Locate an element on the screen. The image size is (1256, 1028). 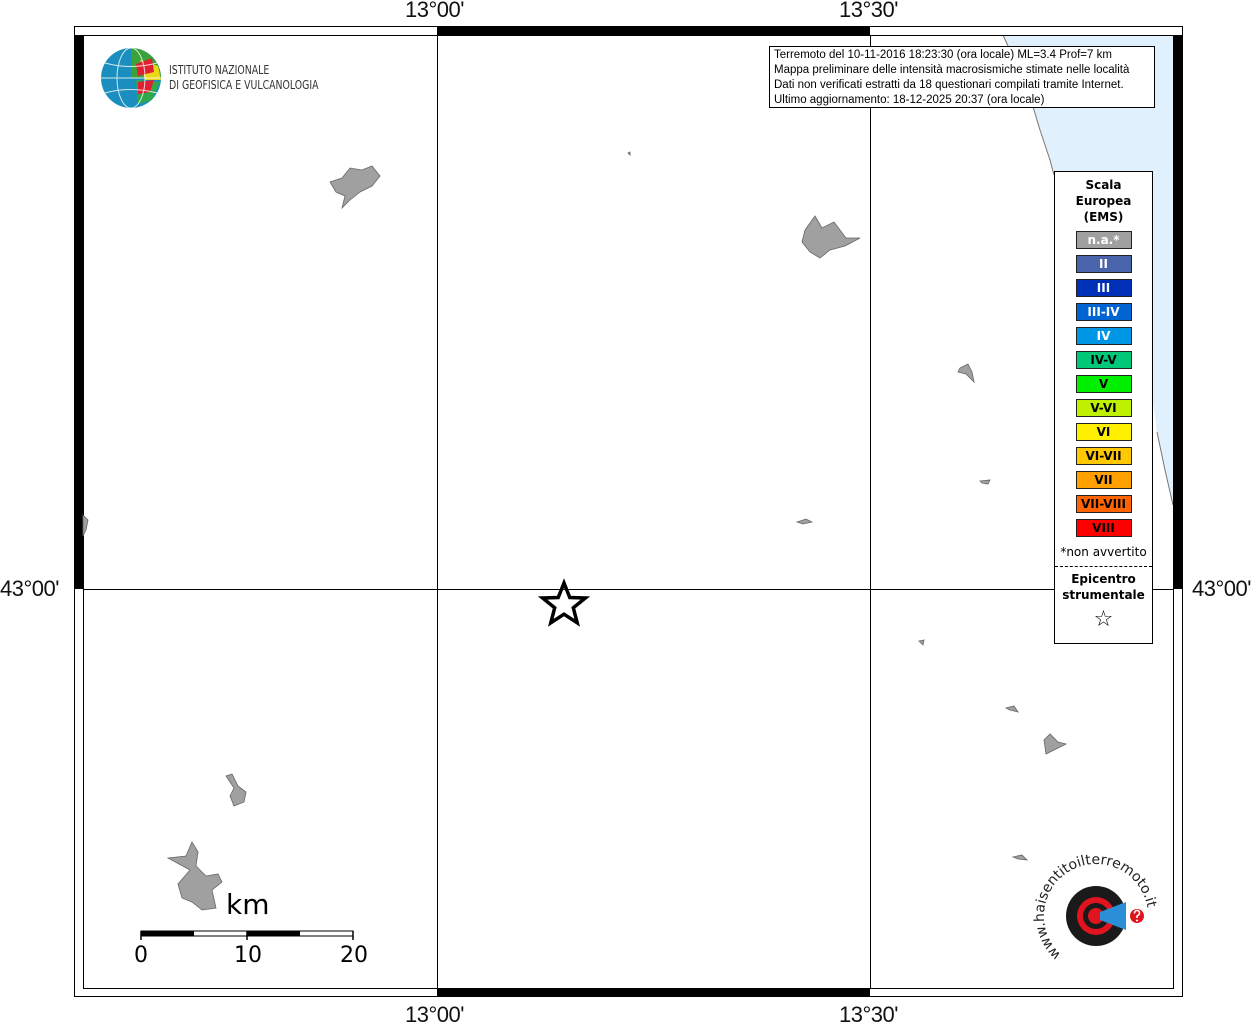
frame-bar-right is located at coordinates (1178, 312).